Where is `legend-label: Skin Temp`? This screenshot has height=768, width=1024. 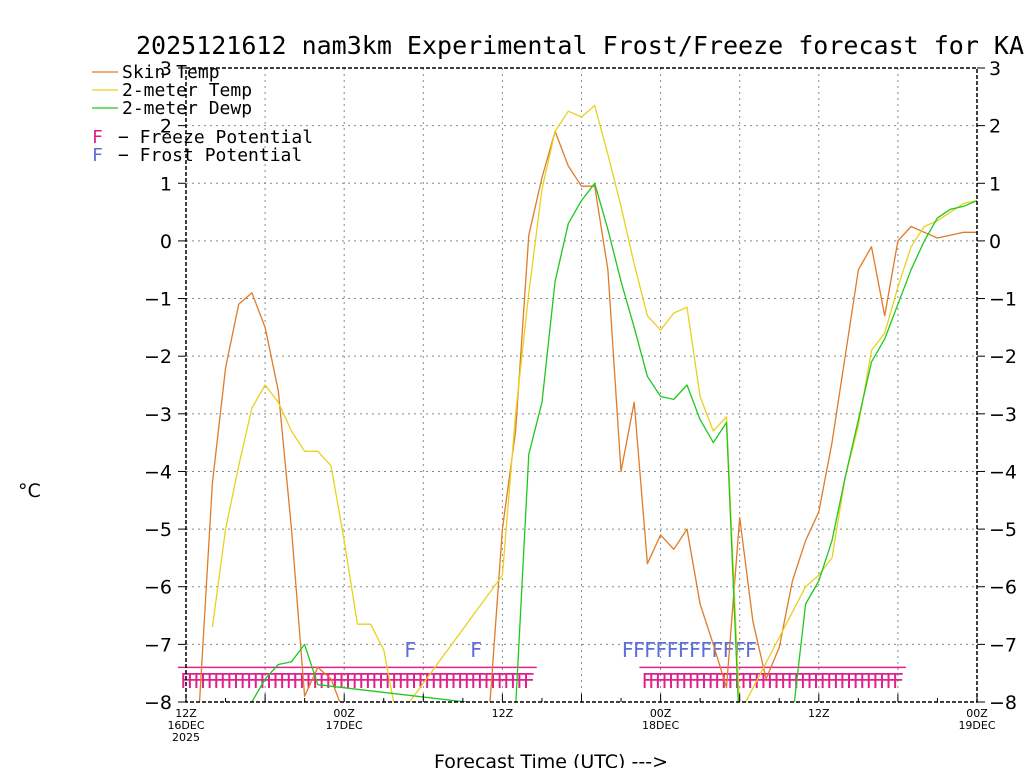
legend-label: Skin Temp is located at coordinates (171, 72).